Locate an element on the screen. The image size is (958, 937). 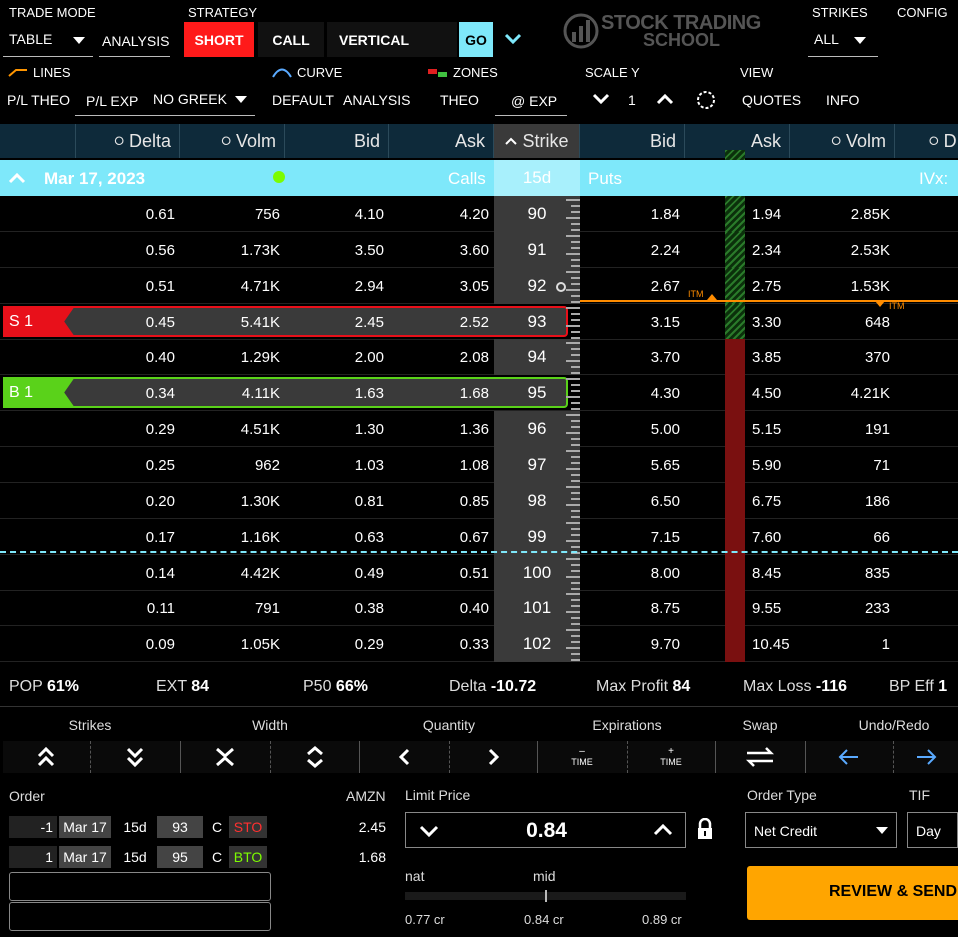
put-bid: 9.70 is located at coordinates (665, 644).